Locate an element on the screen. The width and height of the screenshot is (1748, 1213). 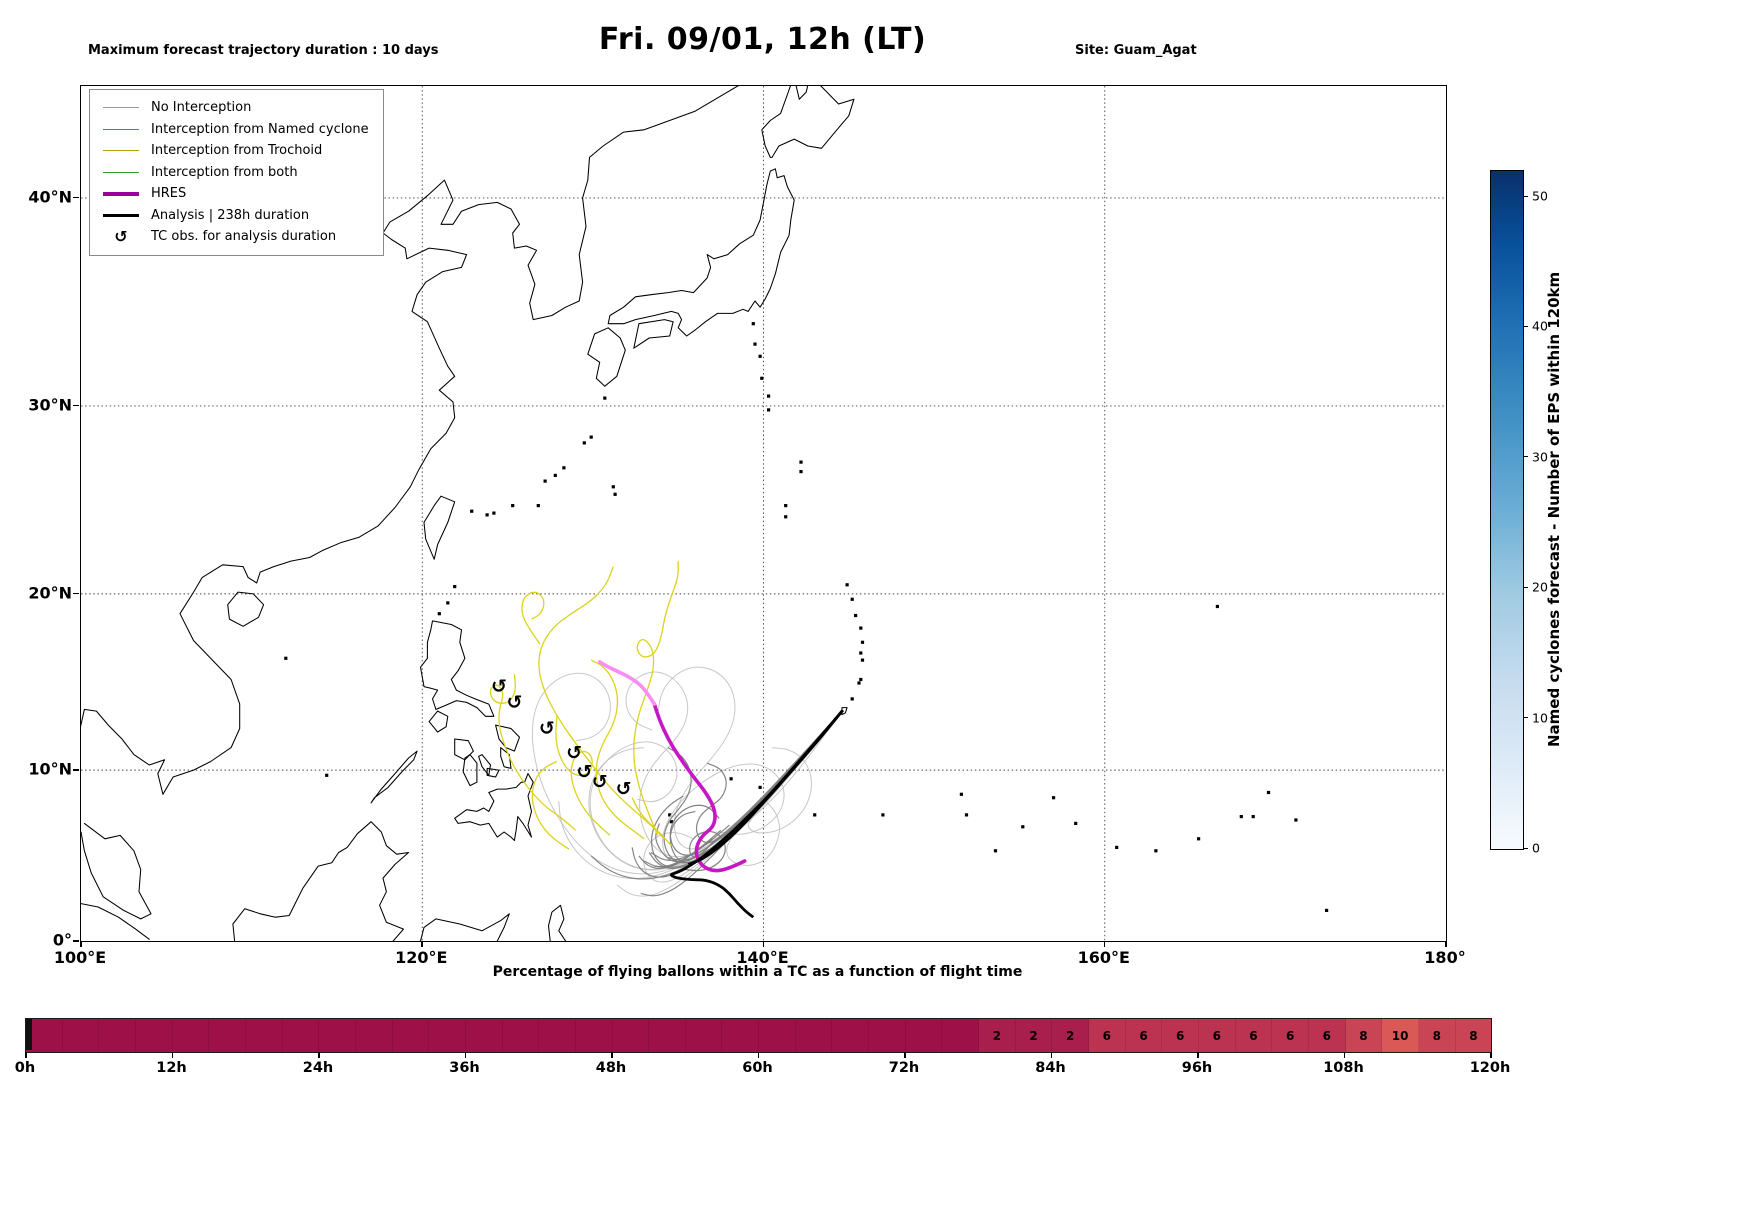
legend-label: Analysis | 238h duration is located at coordinates (230, 215).